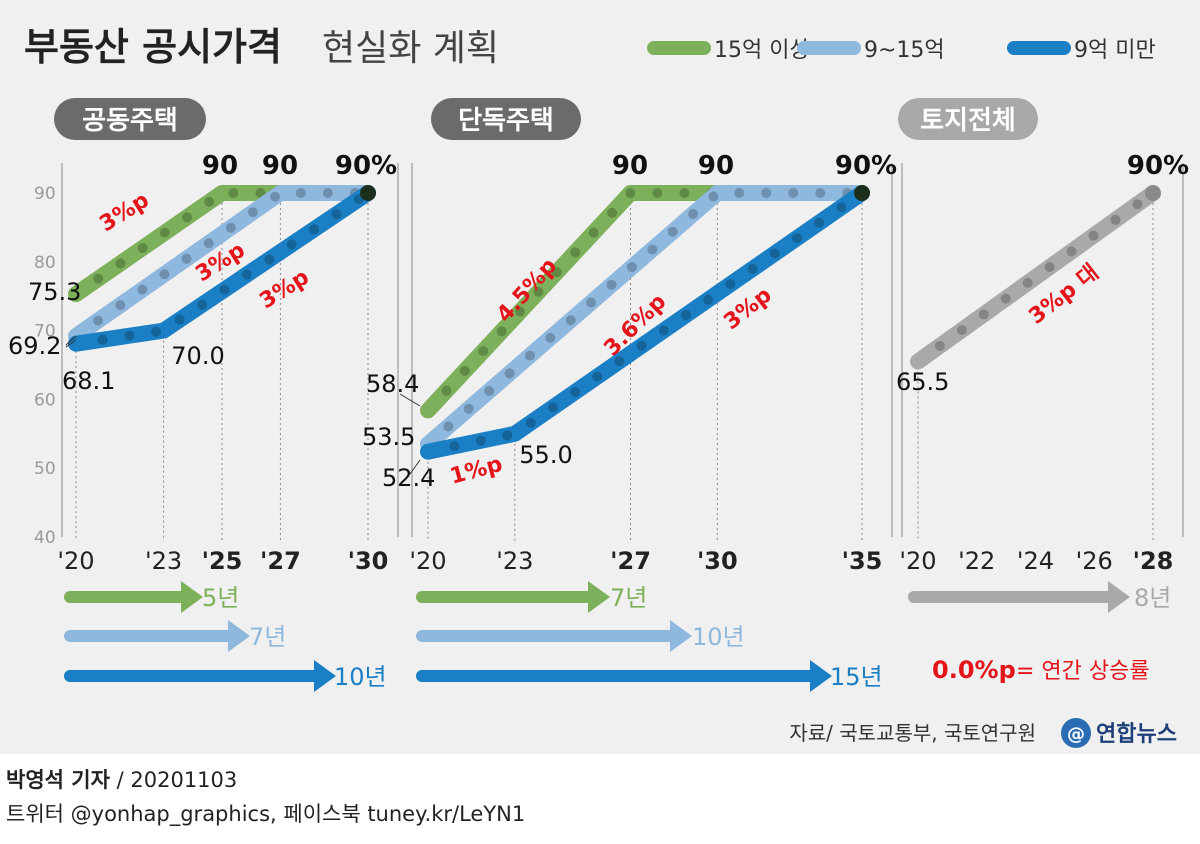 The image size is (1200, 844). What do you see at coordinates (124, 212) in the screenshot?
I see `rate-label-apartment-1: 3%p` at bounding box center [124, 212].